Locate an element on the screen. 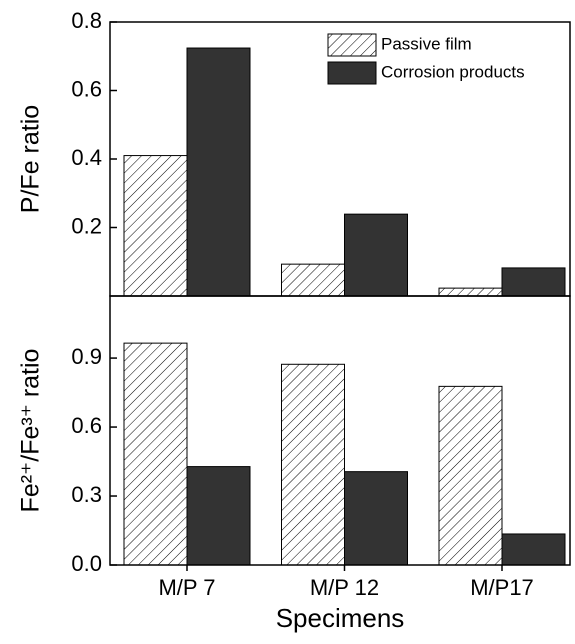  y-tick-label: 0.2 is located at coordinates (86, 225).